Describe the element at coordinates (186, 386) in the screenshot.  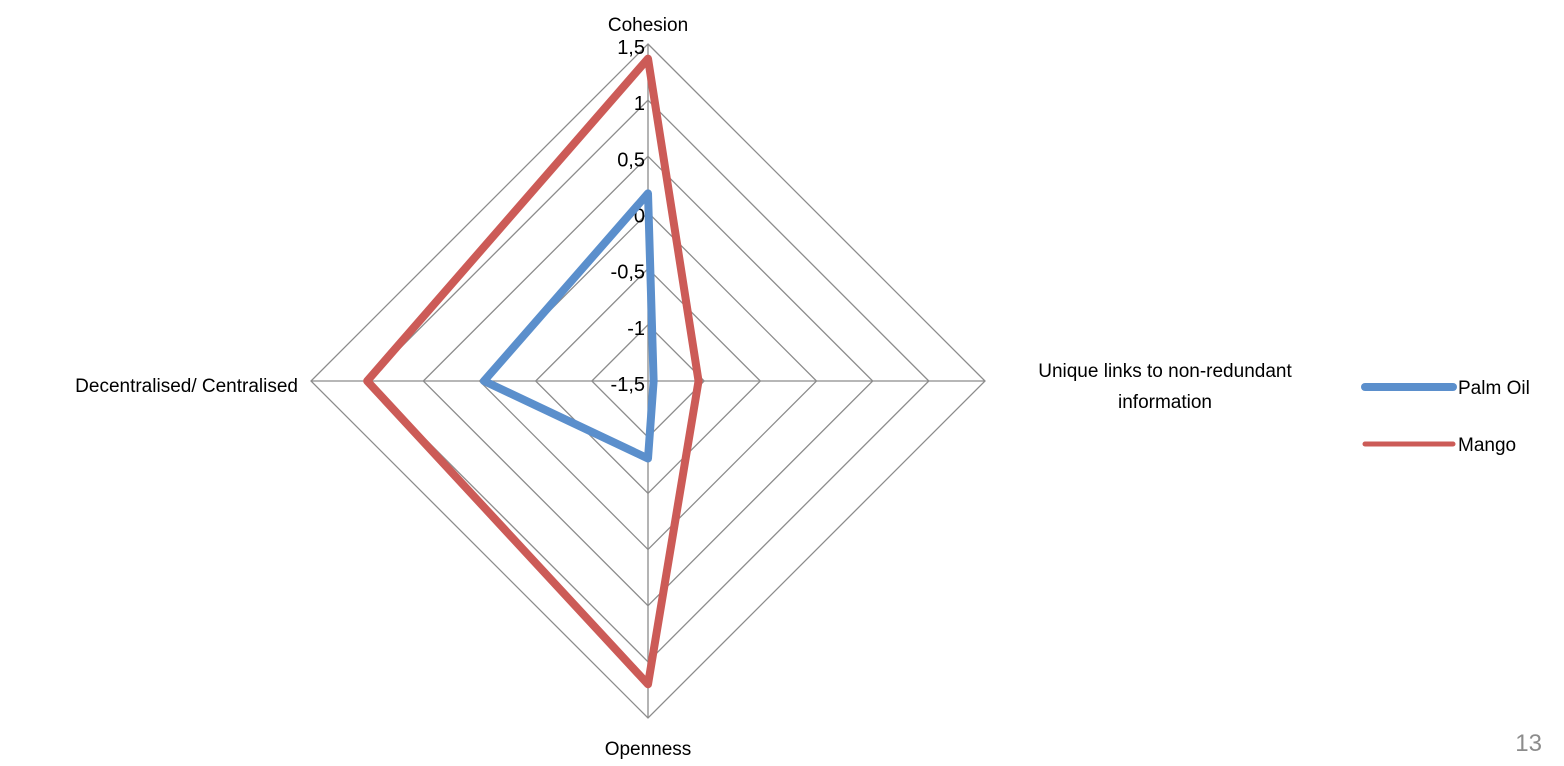
I see `axis-label: Decentralised/ Centralised` at that location.